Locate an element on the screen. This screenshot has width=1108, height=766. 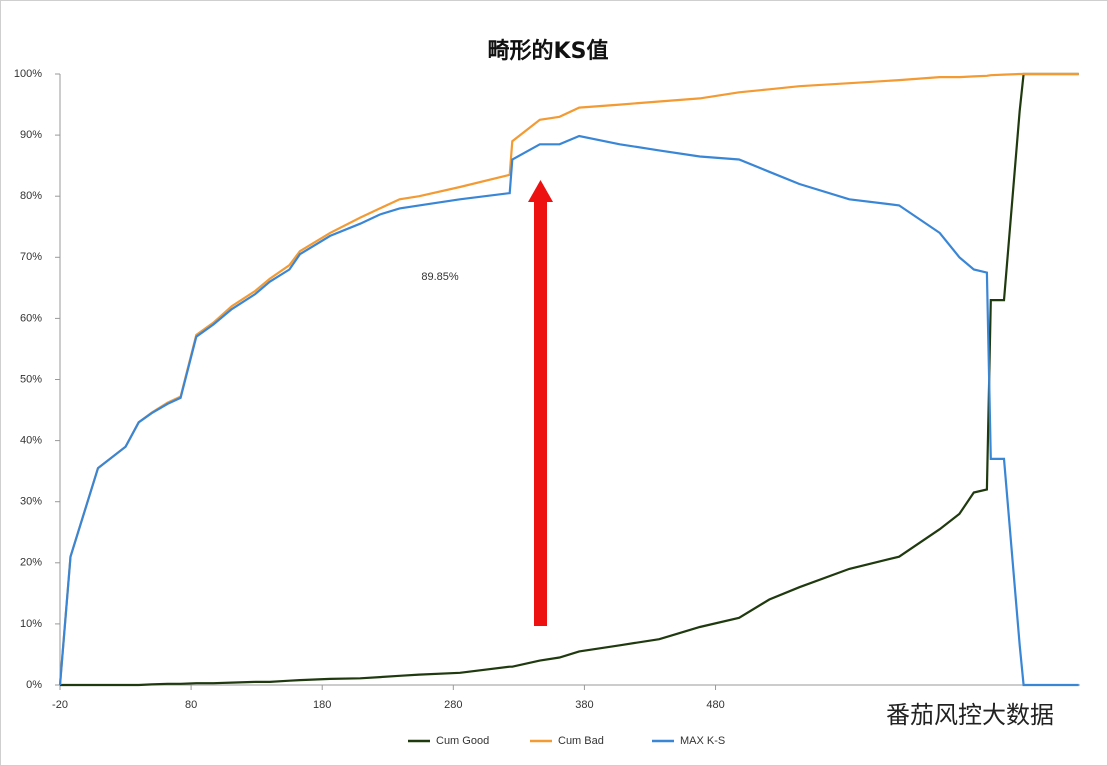
arrow-shaft is located at coordinates (540, 413).